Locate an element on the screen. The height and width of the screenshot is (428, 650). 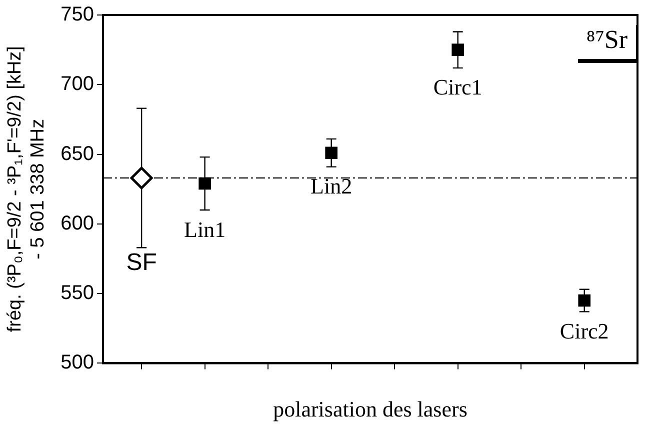
annotation: Lin2 is located at coordinates (331, 186).